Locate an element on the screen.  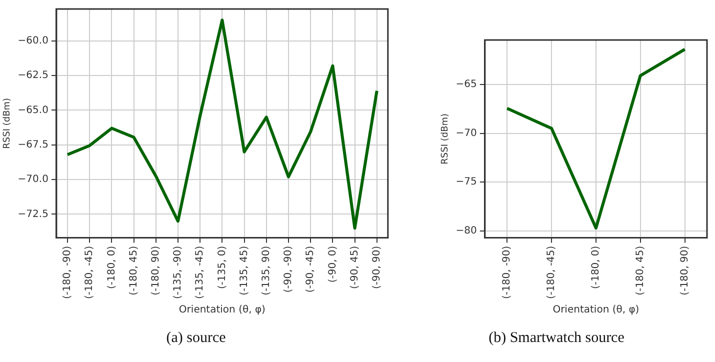
y-tick-label: −70 is located at coordinates (466, 133).